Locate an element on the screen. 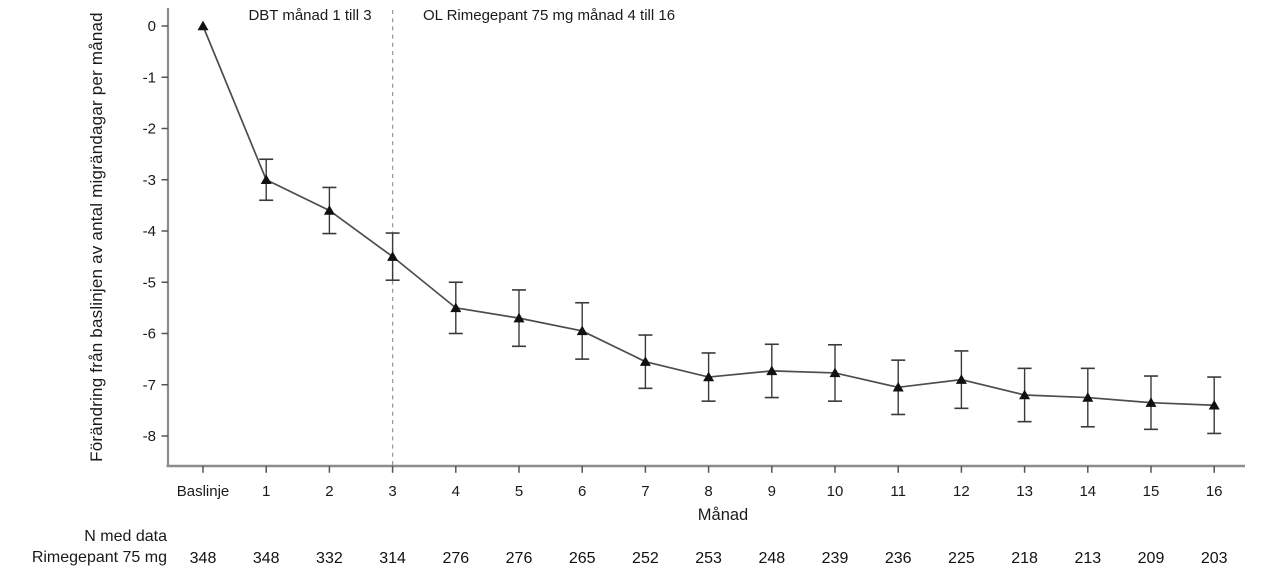  x-tick-label: 10 is located at coordinates (835, 491).